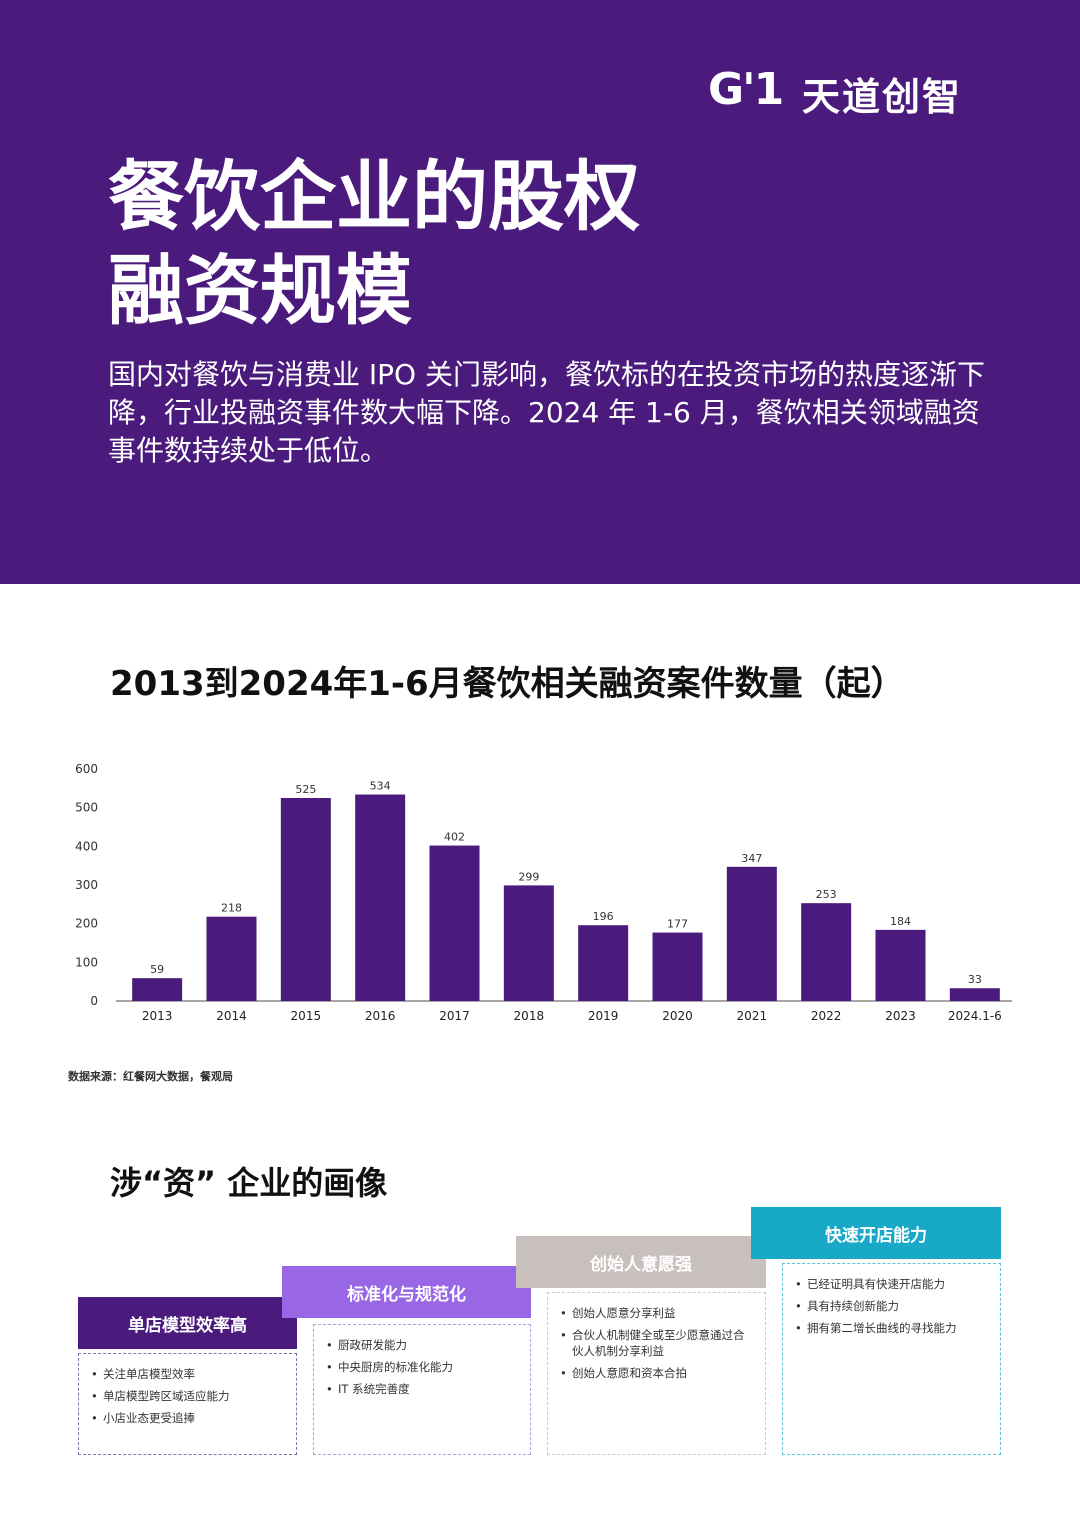  What do you see at coordinates (751, 858) in the screenshot?
I see `bar-value-label: 347` at bounding box center [751, 858].